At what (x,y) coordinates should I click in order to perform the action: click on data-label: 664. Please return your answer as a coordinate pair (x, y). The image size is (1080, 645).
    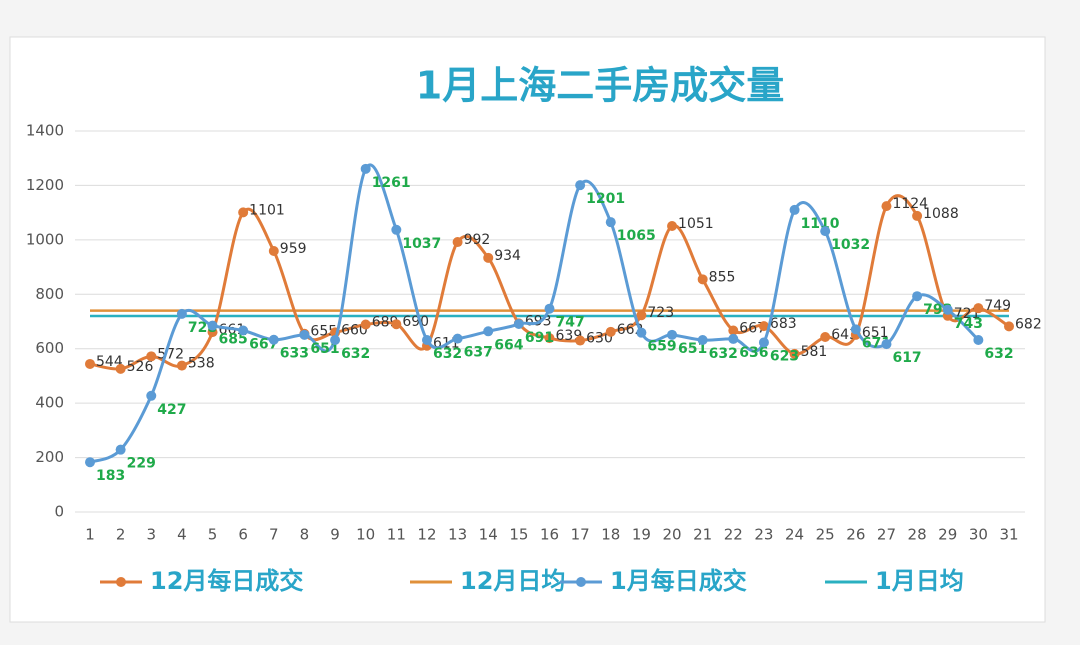
    Looking at the image, I should click on (508, 345).